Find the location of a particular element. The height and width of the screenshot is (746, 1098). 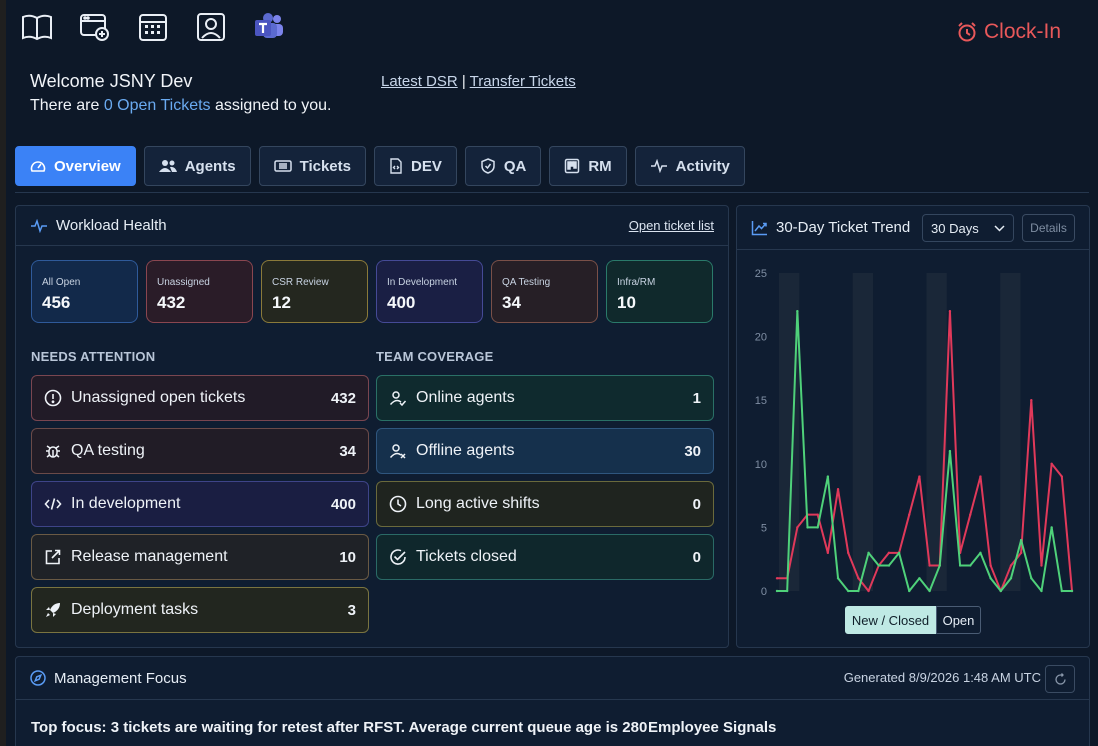

tab-dev: DEV is located at coordinates (415, 166).